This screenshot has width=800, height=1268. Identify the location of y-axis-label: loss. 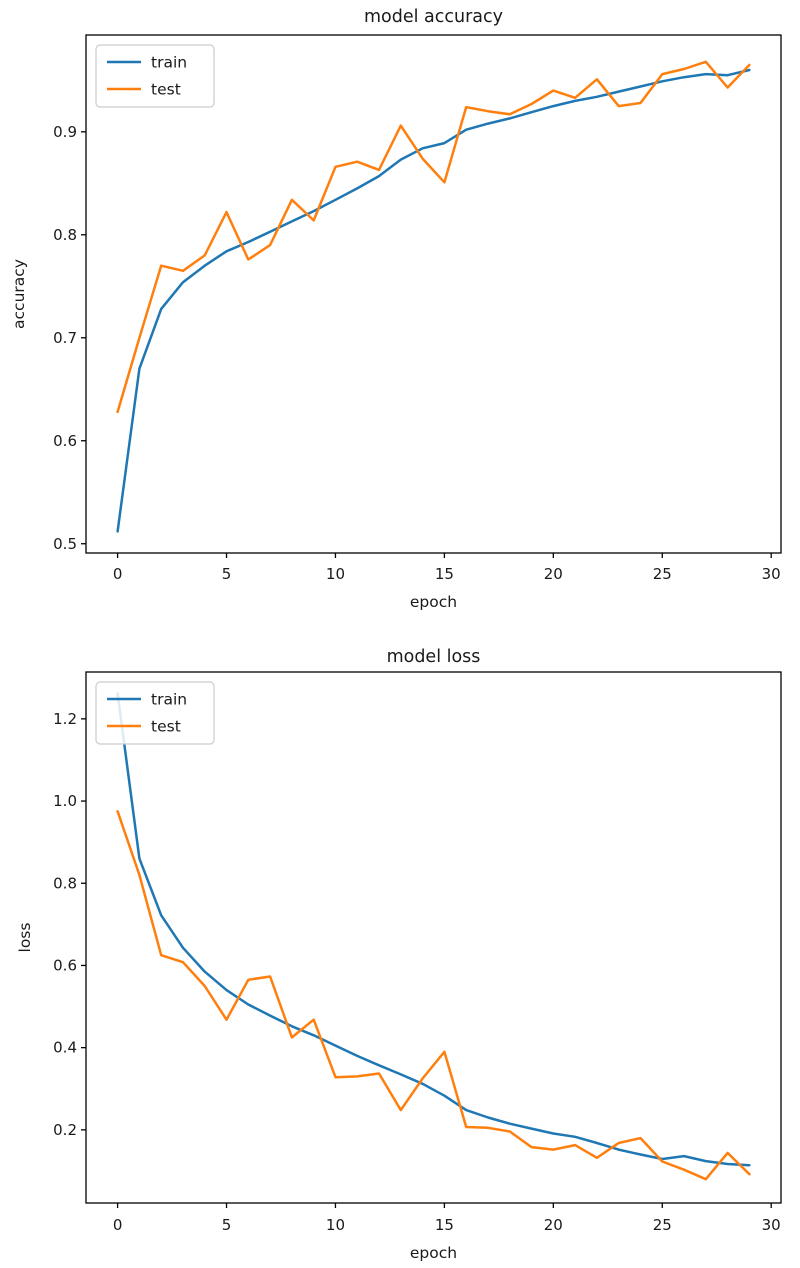
(25, 938).